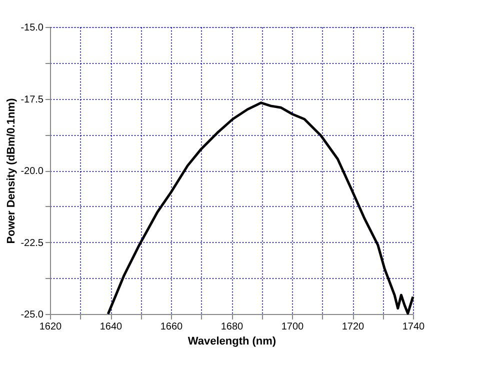 The image size is (491, 391). What do you see at coordinates (232, 342) in the screenshot?
I see `x-axis-title: Wavelength (nm)` at bounding box center [232, 342].